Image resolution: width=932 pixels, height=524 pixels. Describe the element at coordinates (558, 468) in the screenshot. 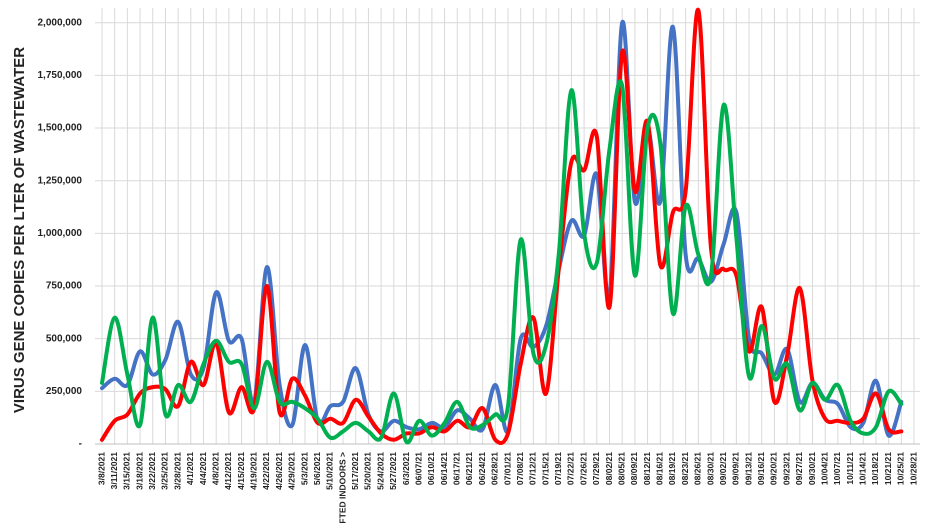

I see `x-tick-label: 07/19/21` at that location.